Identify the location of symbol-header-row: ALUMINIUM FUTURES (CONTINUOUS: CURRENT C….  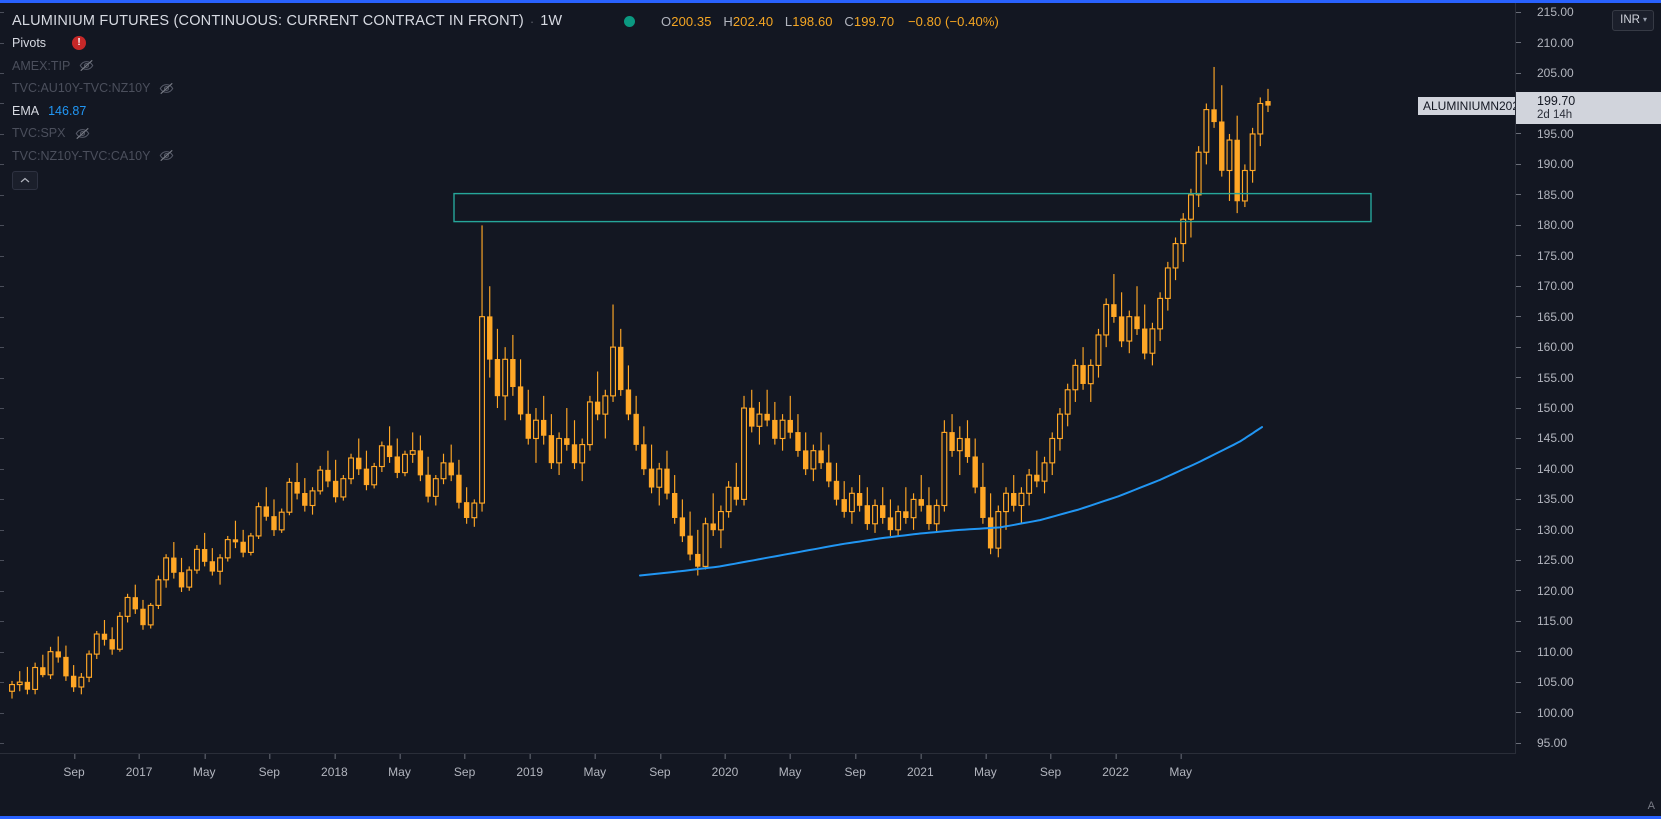
(505, 21).